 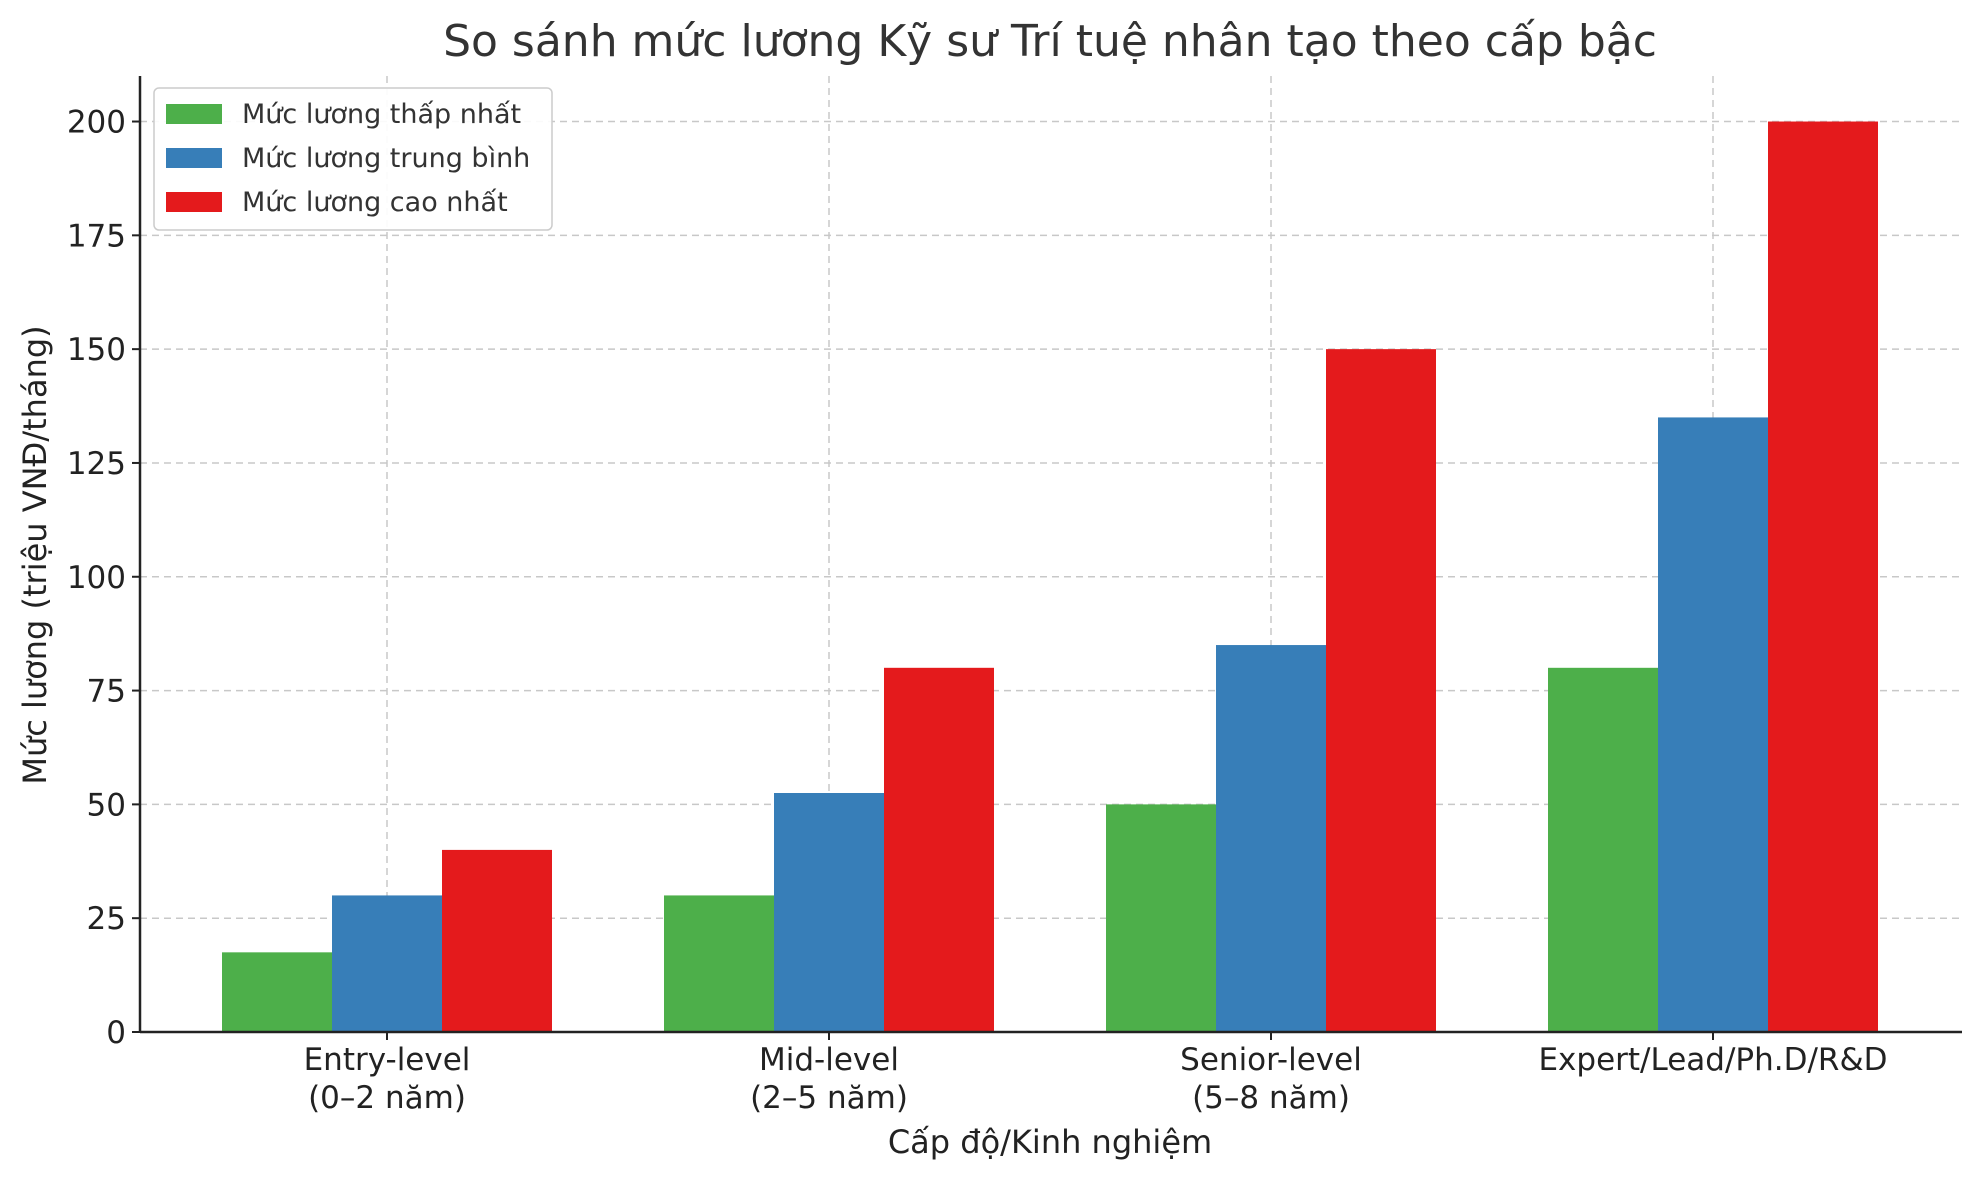 I want to click on legend-label: Mức lương cao nhất, so click(x=375, y=202).